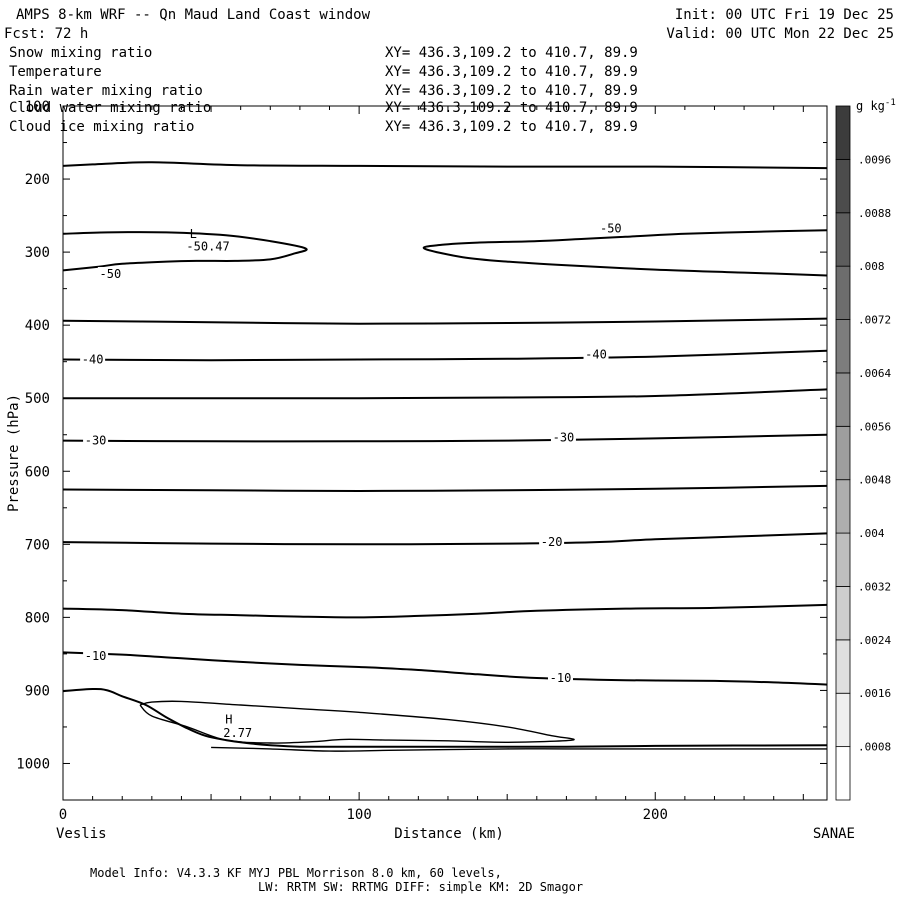 The width and height of the screenshot is (900, 900). Describe the element at coordinates (46, 34) in the screenshot. I see `forecast-hour: Fcst: 72 h` at that location.